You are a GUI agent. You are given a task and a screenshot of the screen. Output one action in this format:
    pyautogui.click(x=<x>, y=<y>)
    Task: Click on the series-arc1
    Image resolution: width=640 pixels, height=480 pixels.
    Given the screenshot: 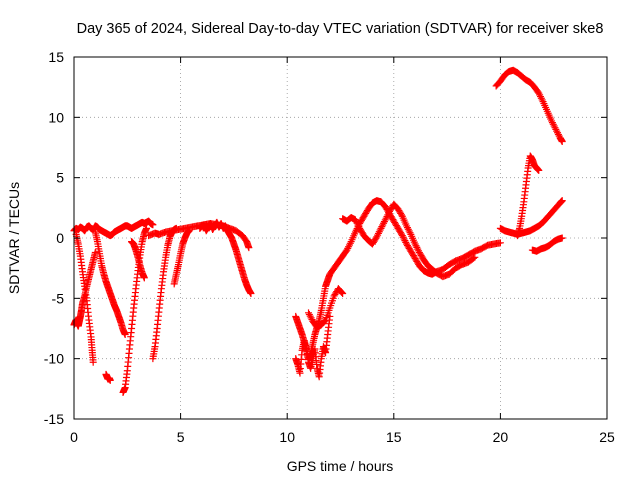 What is the action you would take?
    pyautogui.click(x=113, y=228)
    